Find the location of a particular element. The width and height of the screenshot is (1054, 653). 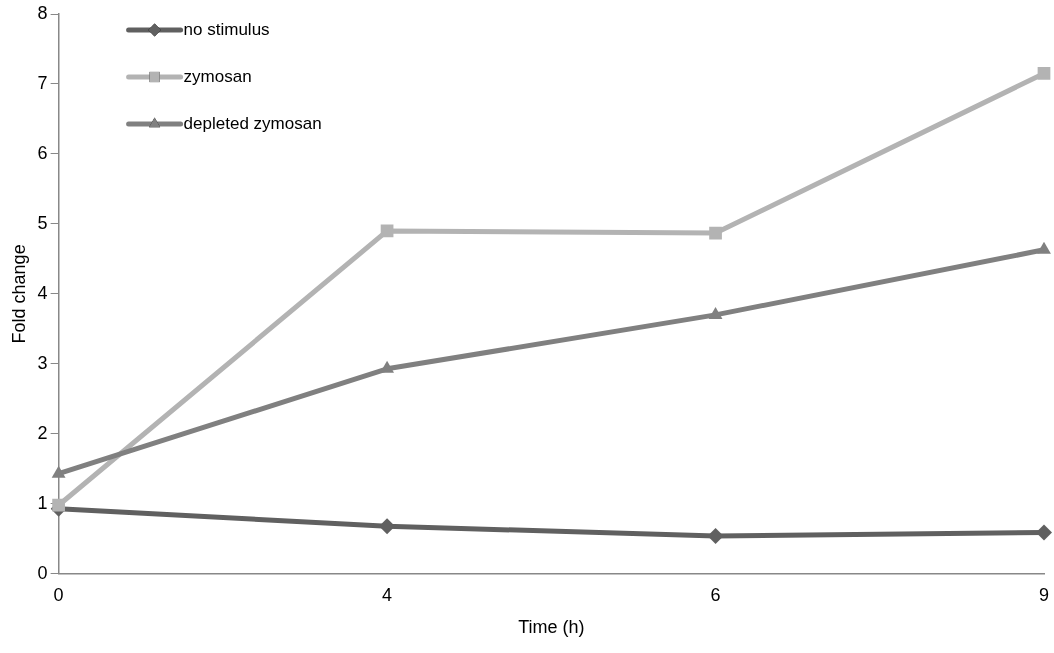

y-axis-title: Fold change is located at coordinates (18, 294).